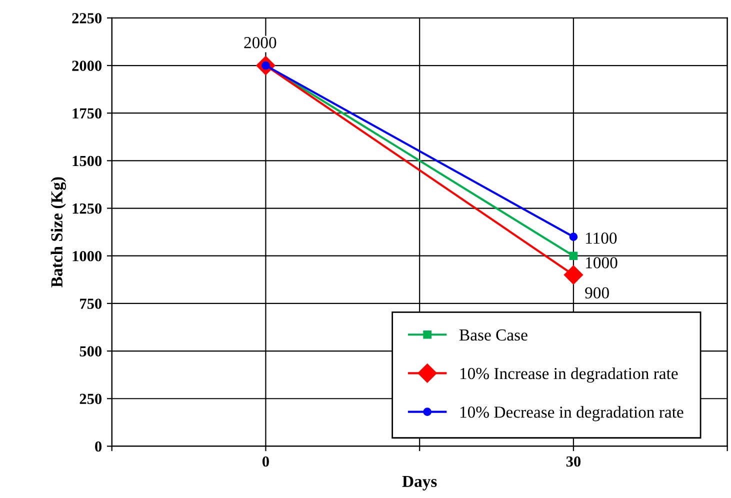  Describe the element at coordinates (569, 375) in the screenshot. I see `legend-label: 10% Increase in degradation rate` at that location.